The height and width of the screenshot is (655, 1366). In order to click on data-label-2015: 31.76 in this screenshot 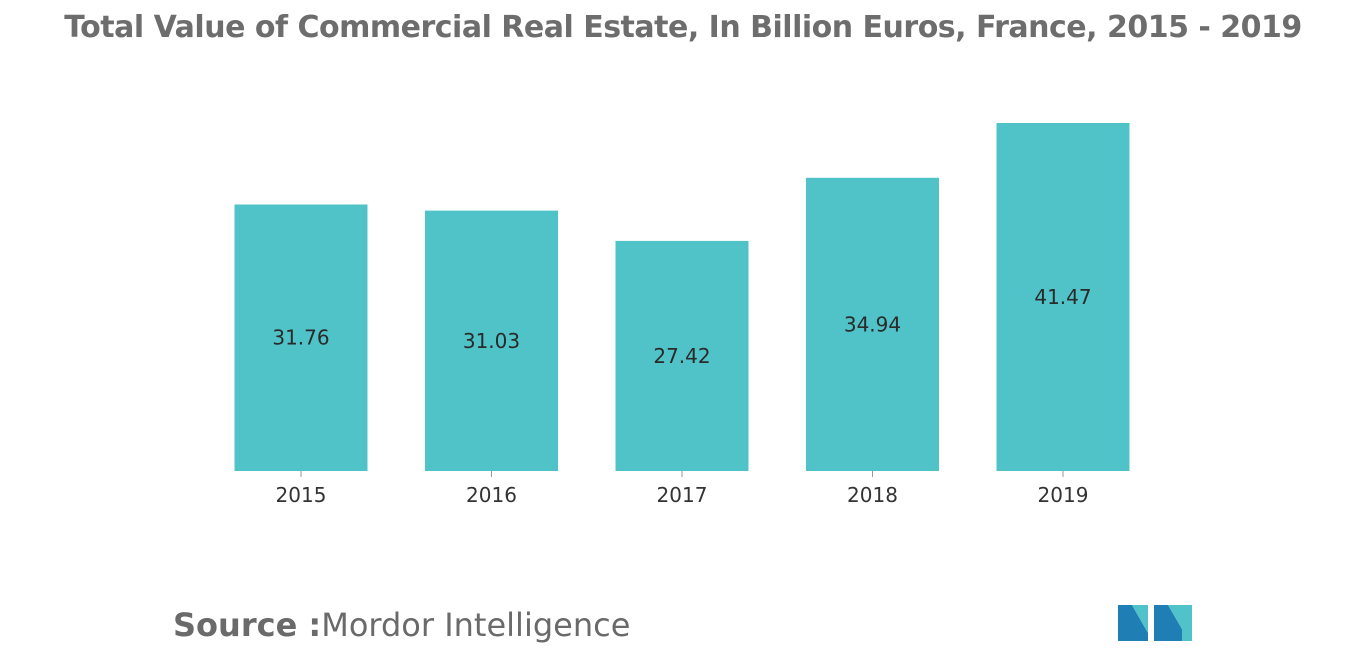, I will do `click(300, 338)`.